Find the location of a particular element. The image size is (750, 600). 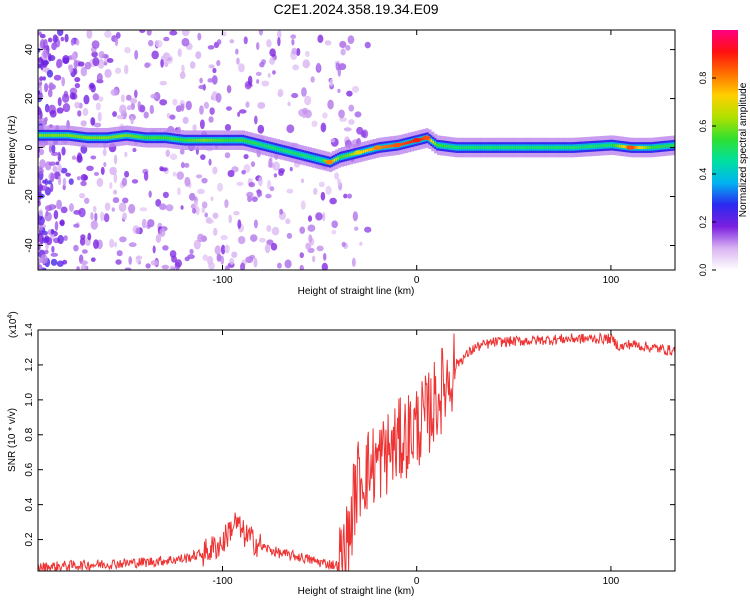

colorbar-tick-label: 0.8 is located at coordinates (703, 78).